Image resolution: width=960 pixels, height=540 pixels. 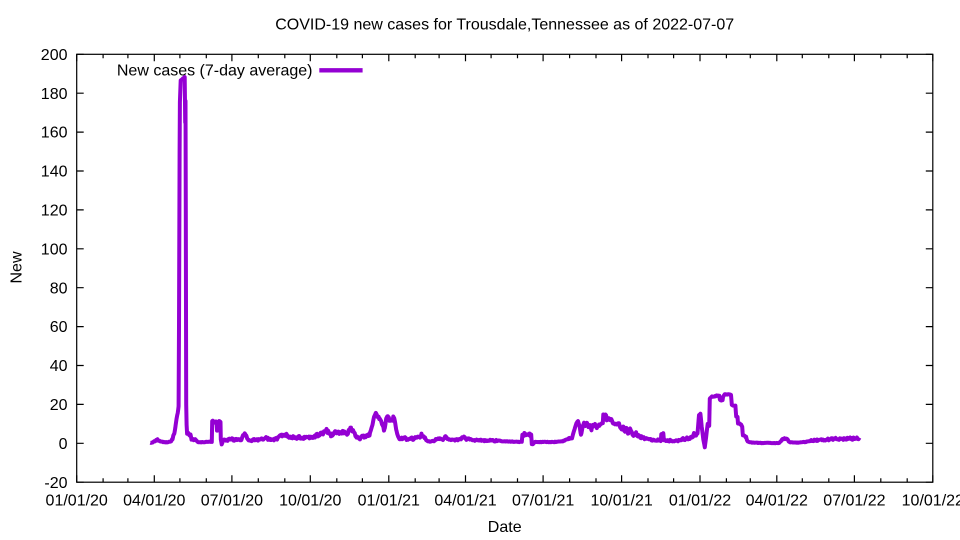 I want to click on svg-text: 10/01/22, so click(x=931, y=501).